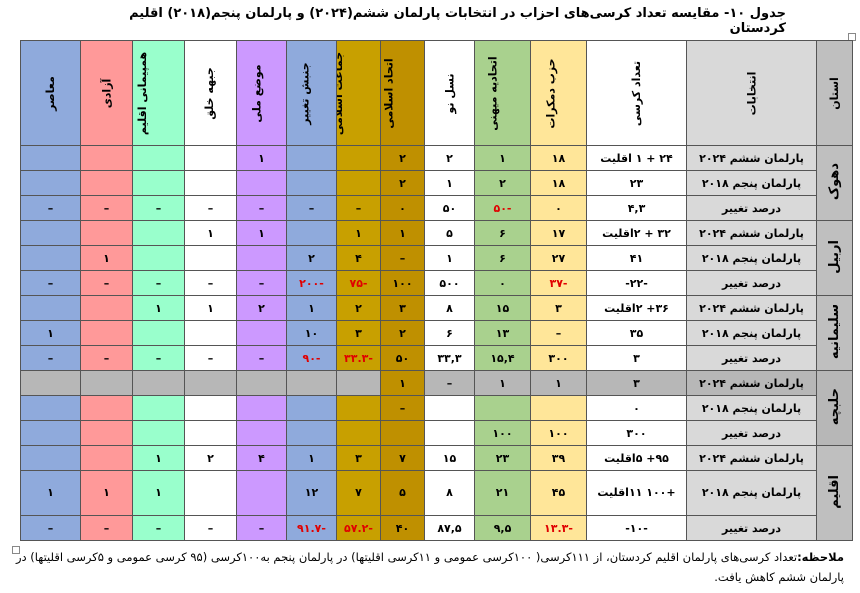 This screenshot has height=593, width=860. Describe the element at coordinates (558, 233) in the screenshot. I see `table-cell-dem: ۱۷` at that location.